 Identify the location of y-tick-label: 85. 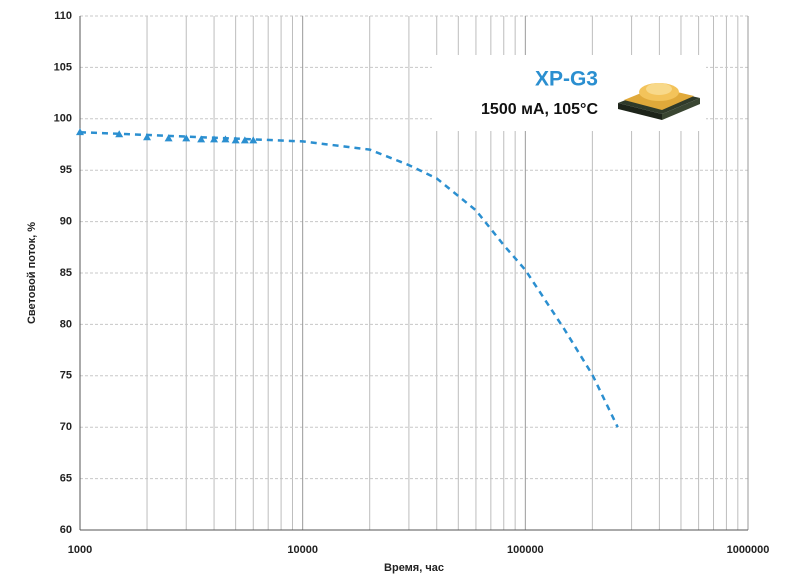
(66, 273).